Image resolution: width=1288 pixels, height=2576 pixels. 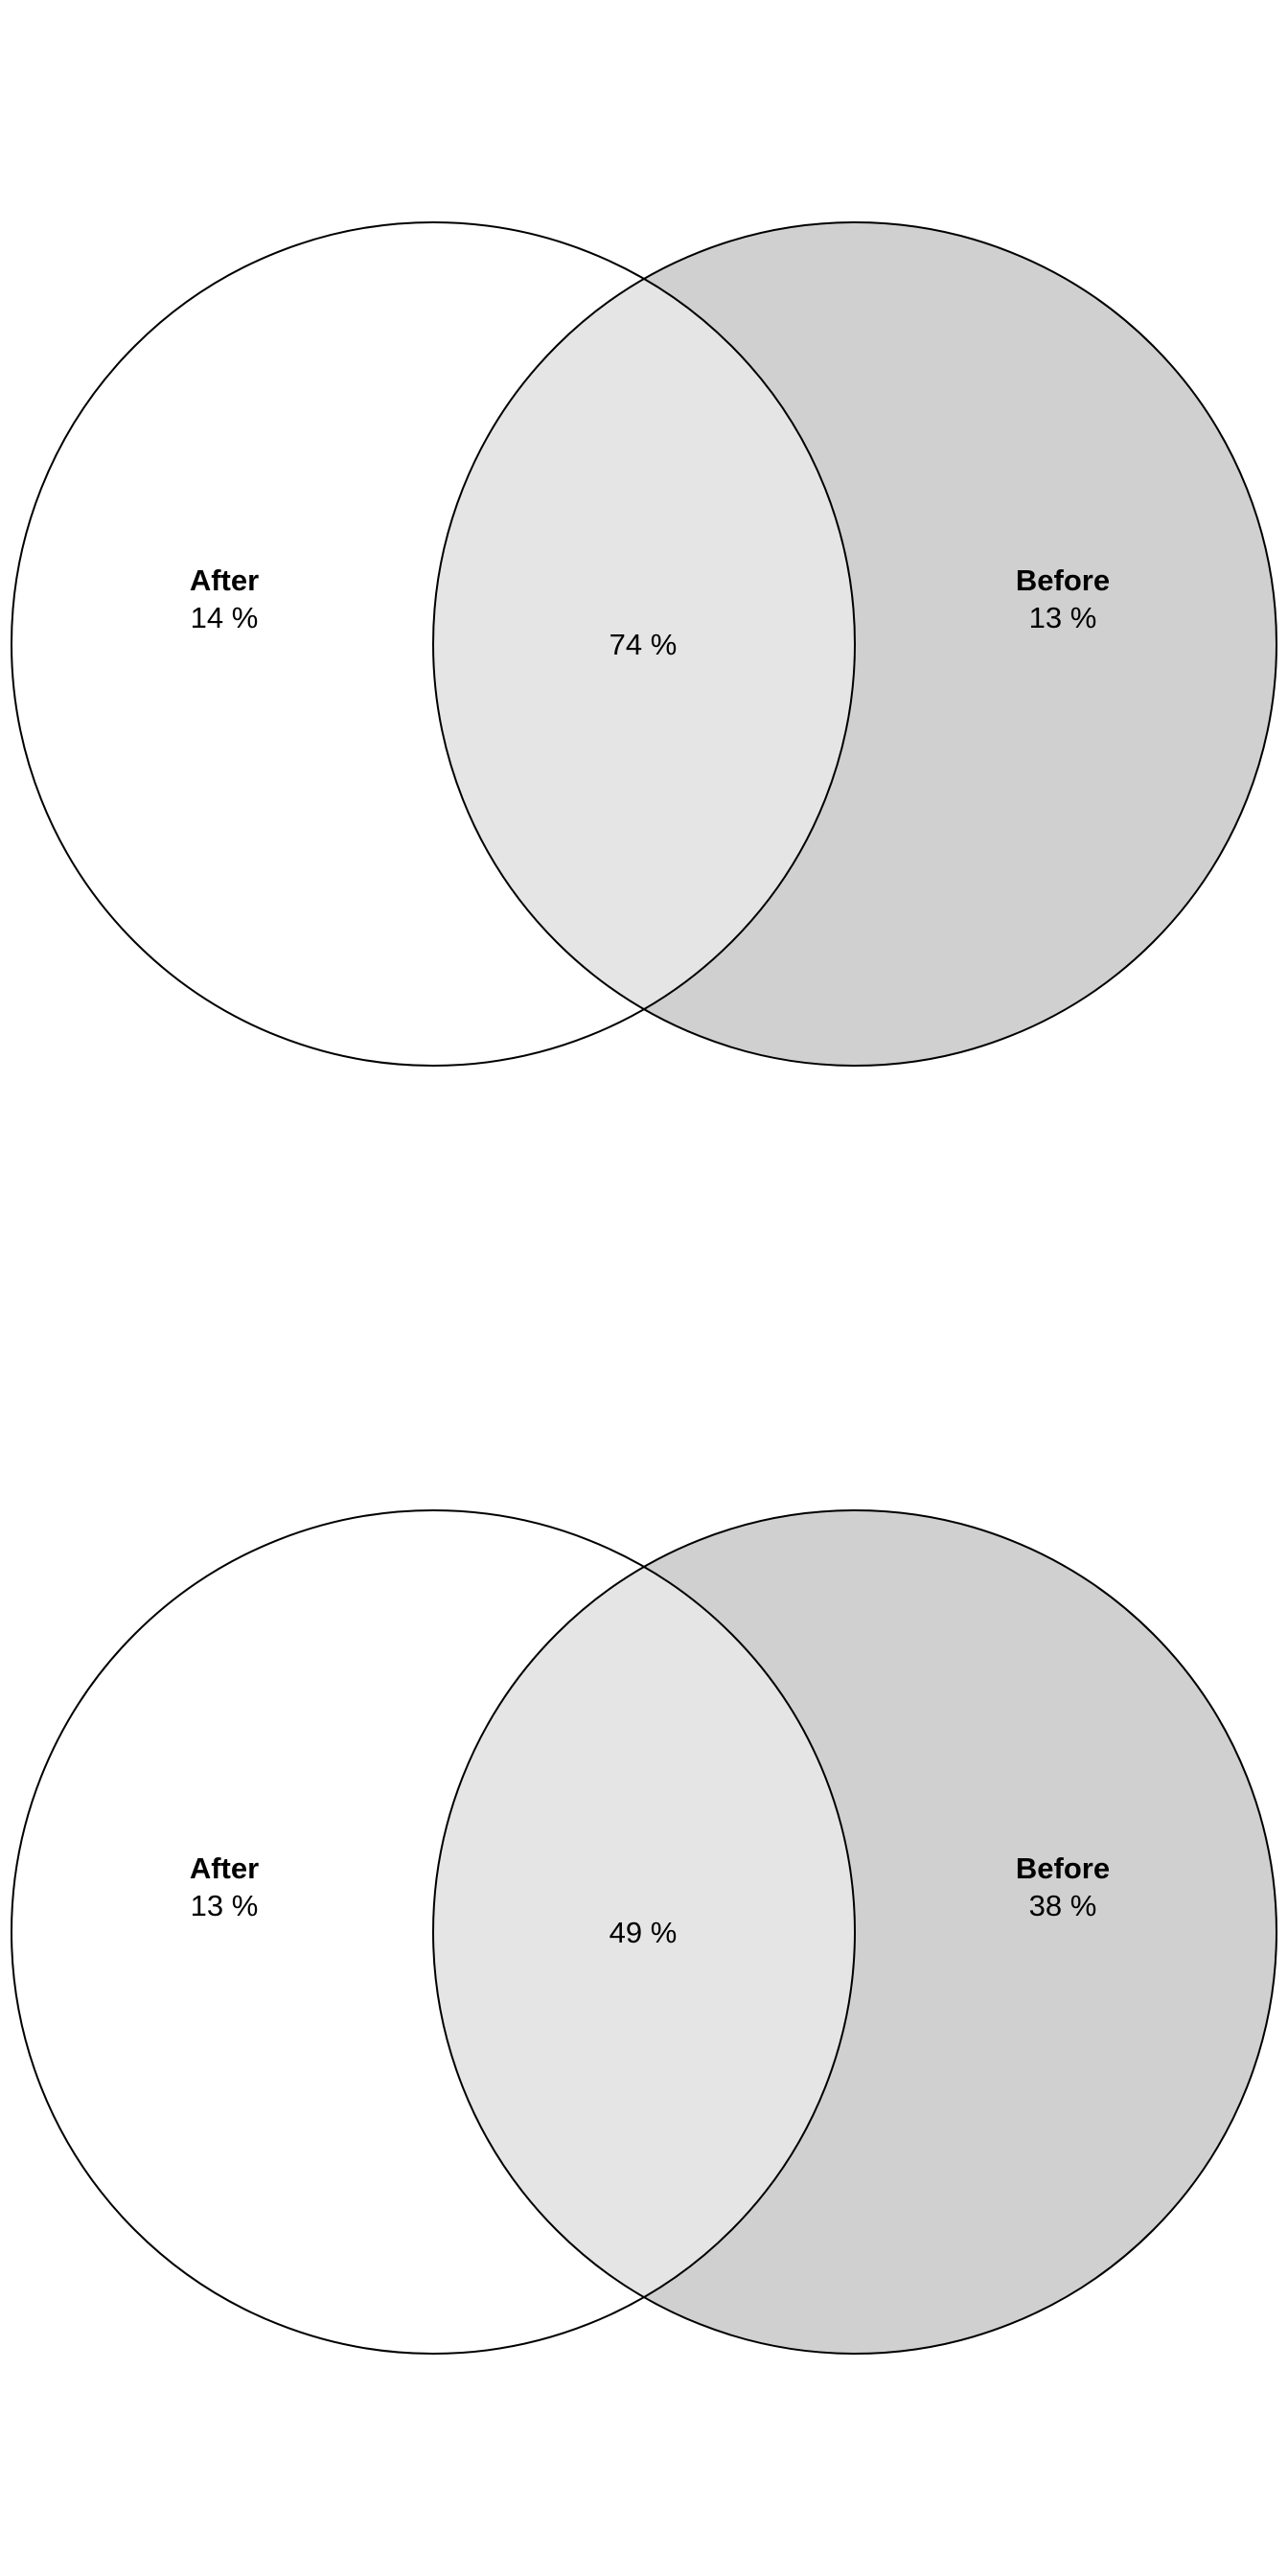 What do you see at coordinates (1063, 1905) in the screenshot?
I see `venn-2-right-percent: 38 %` at bounding box center [1063, 1905].